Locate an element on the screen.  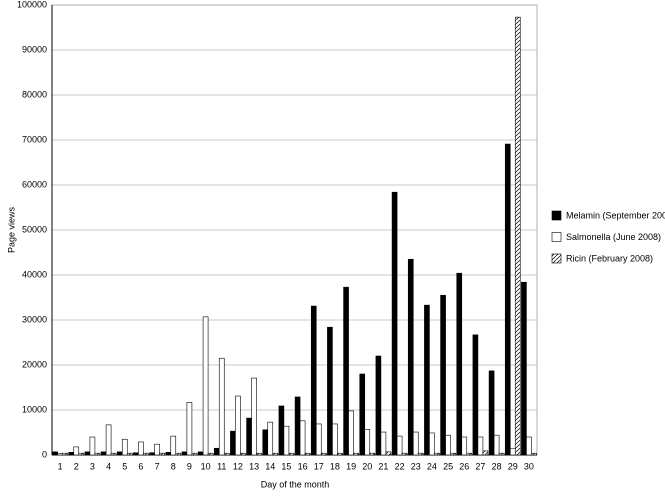
x-tick-label: 1 is located at coordinates (60, 466).